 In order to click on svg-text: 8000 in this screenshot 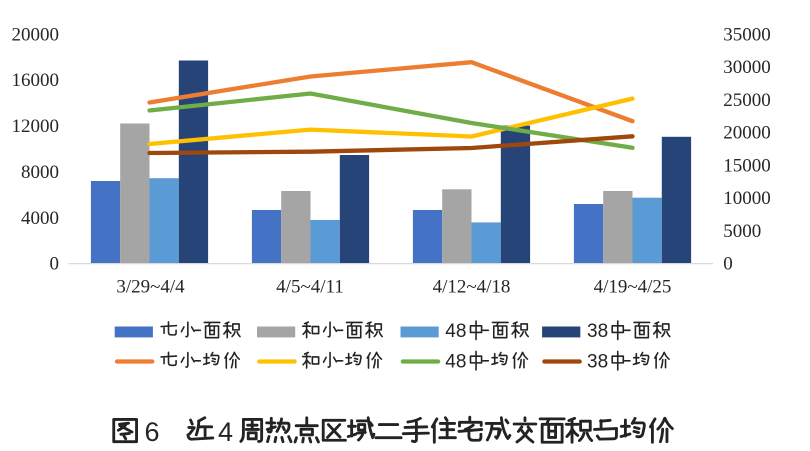, I will do `click(40, 172)`.